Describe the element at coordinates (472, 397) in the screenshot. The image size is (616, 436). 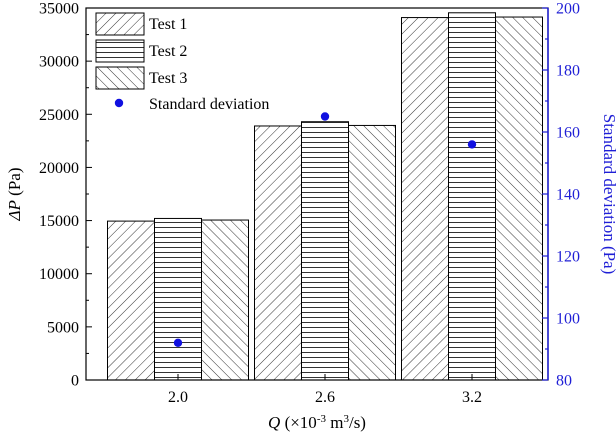
I see `x-tick-label: 3.2` at that location.